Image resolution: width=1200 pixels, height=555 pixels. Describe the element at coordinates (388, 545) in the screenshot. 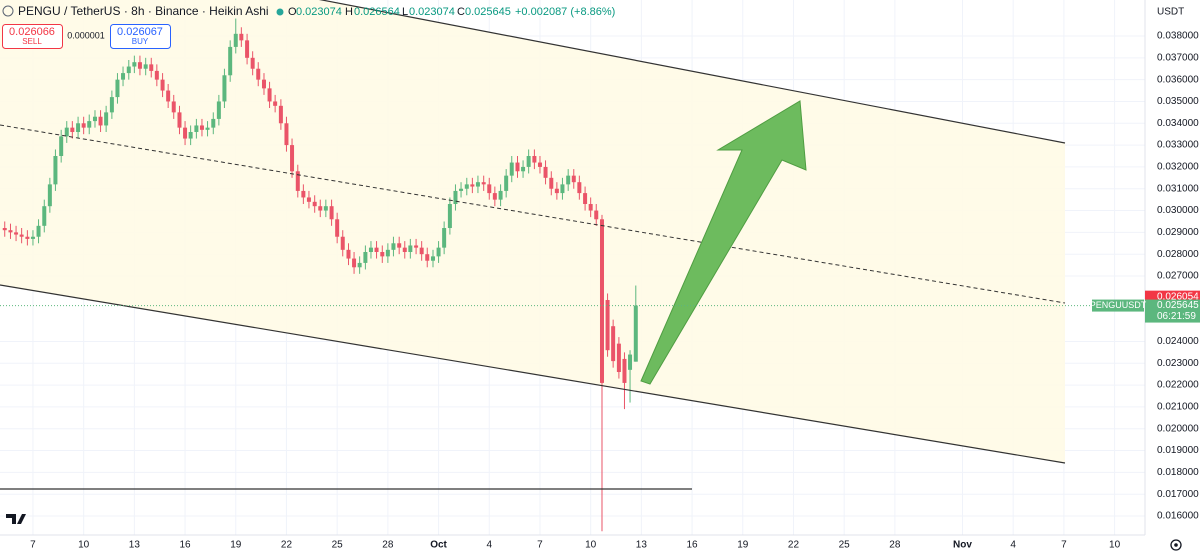

I see `x-tick-label: 28` at that location.